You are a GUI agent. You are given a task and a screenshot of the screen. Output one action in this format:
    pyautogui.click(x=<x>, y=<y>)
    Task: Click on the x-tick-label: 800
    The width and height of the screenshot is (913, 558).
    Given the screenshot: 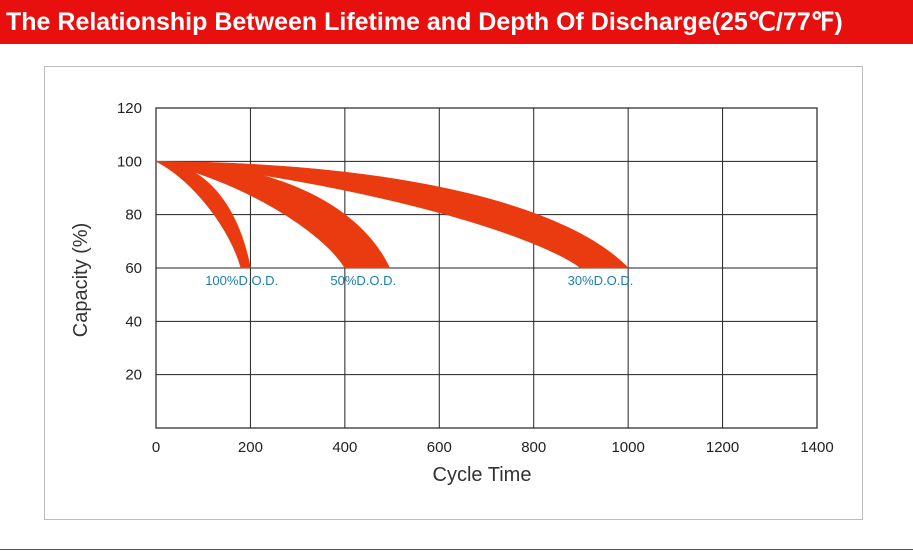 What is the action you would take?
    pyautogui.click(x=533, y=447)
    